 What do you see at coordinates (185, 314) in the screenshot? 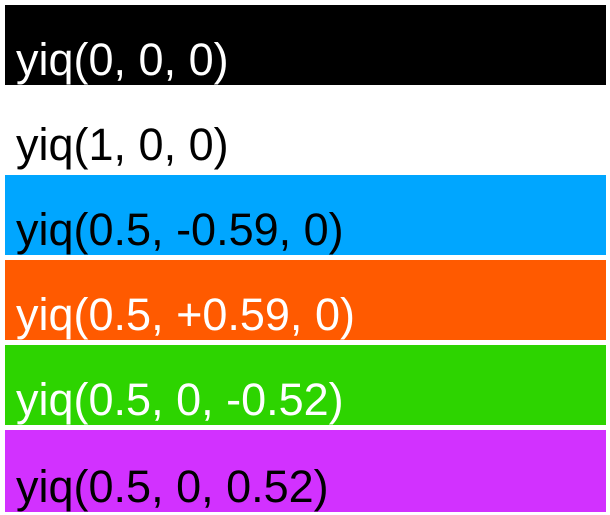
I see `swatch-label: yiq(0.5, +0.59, 0)` at bounding box center [185, 314].